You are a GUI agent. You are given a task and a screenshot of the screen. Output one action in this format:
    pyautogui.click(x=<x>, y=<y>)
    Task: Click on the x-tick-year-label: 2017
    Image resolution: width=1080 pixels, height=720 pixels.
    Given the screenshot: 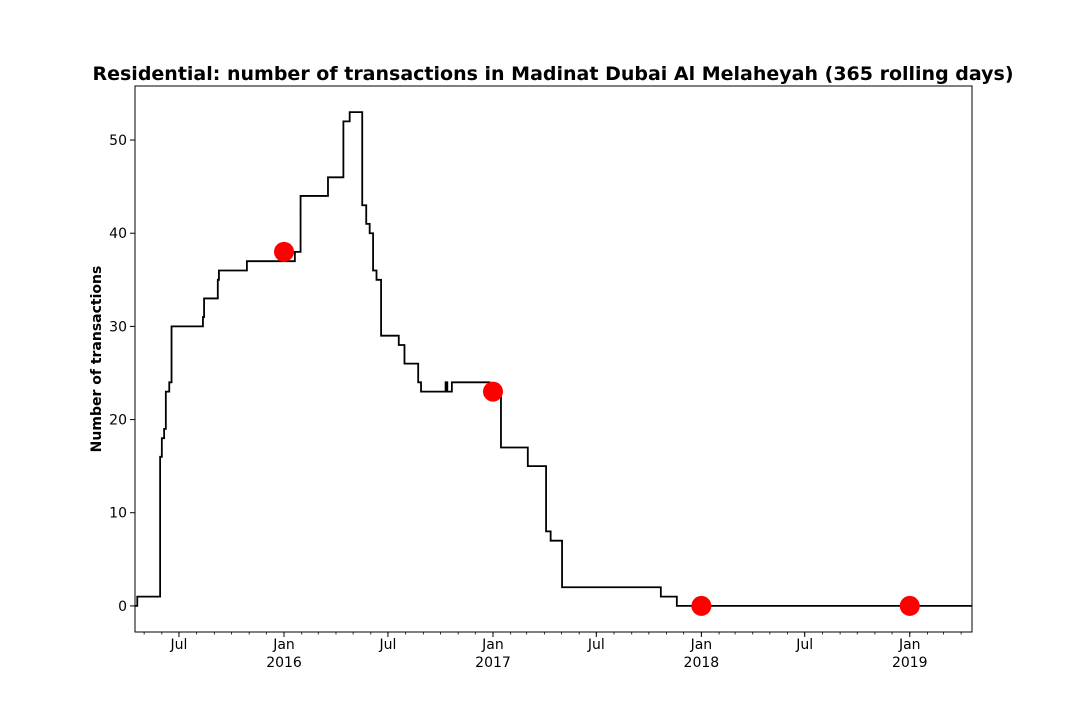 What is the action you would take?
    pyautogui.click(x=493, y=663)
    